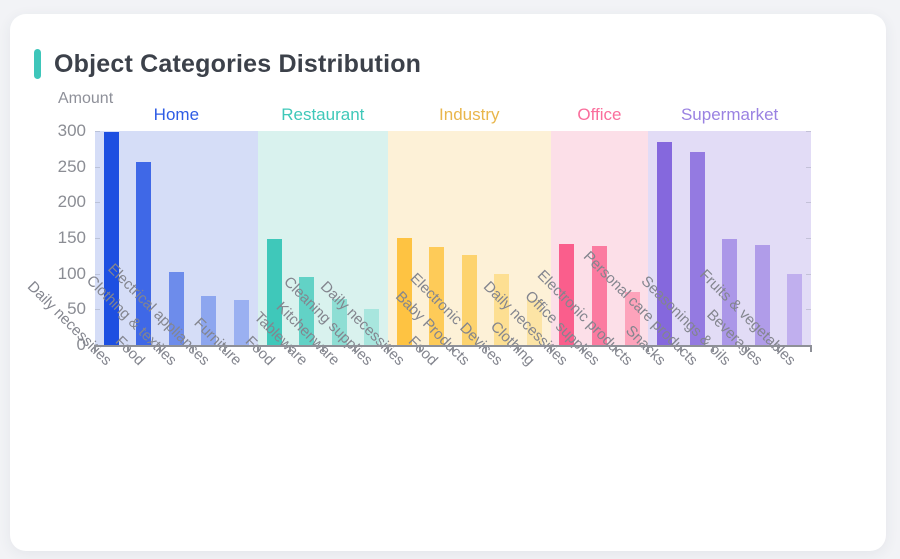  I want to click on bar-home-food, so click(144, 253).